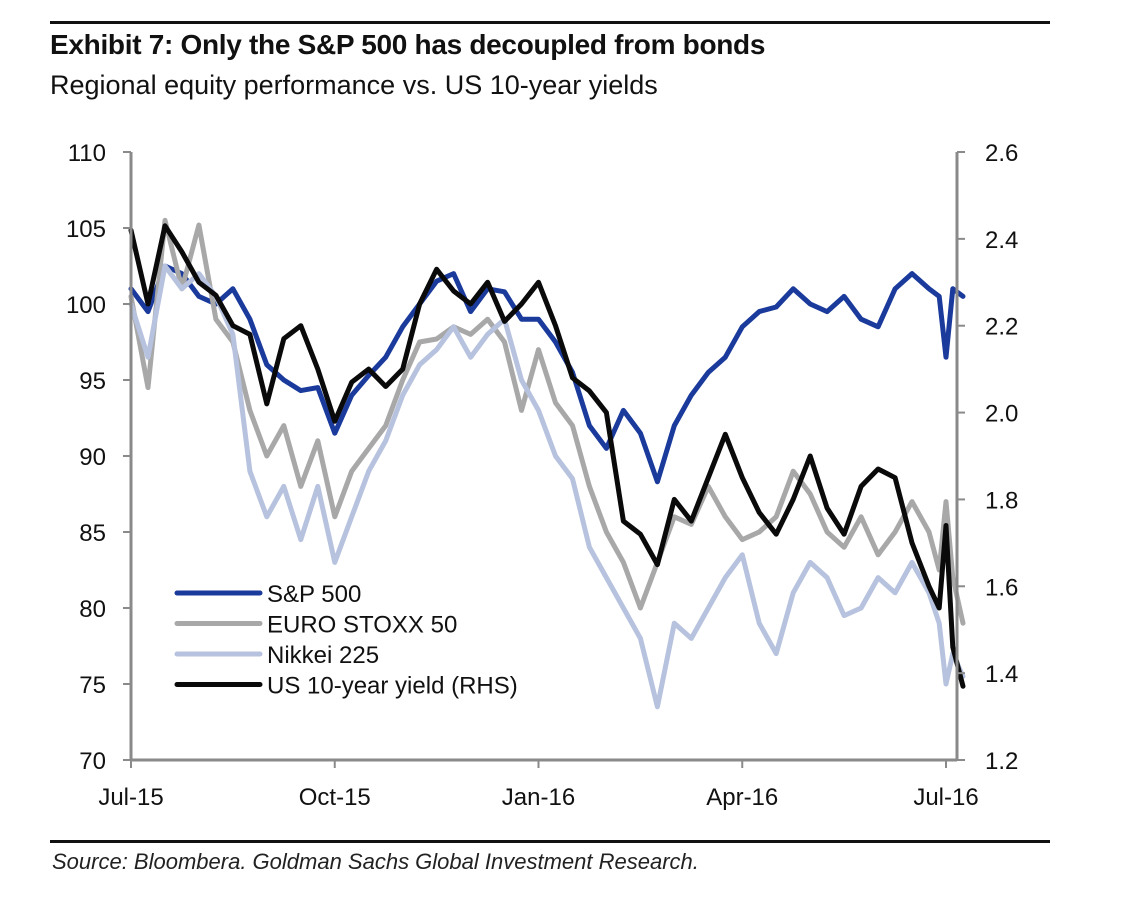 The image size is (1147, 897). Describe the element at coordinates (1001, 500) in the screenshot. I see `right-y-tick-label: 1.8` at that location.